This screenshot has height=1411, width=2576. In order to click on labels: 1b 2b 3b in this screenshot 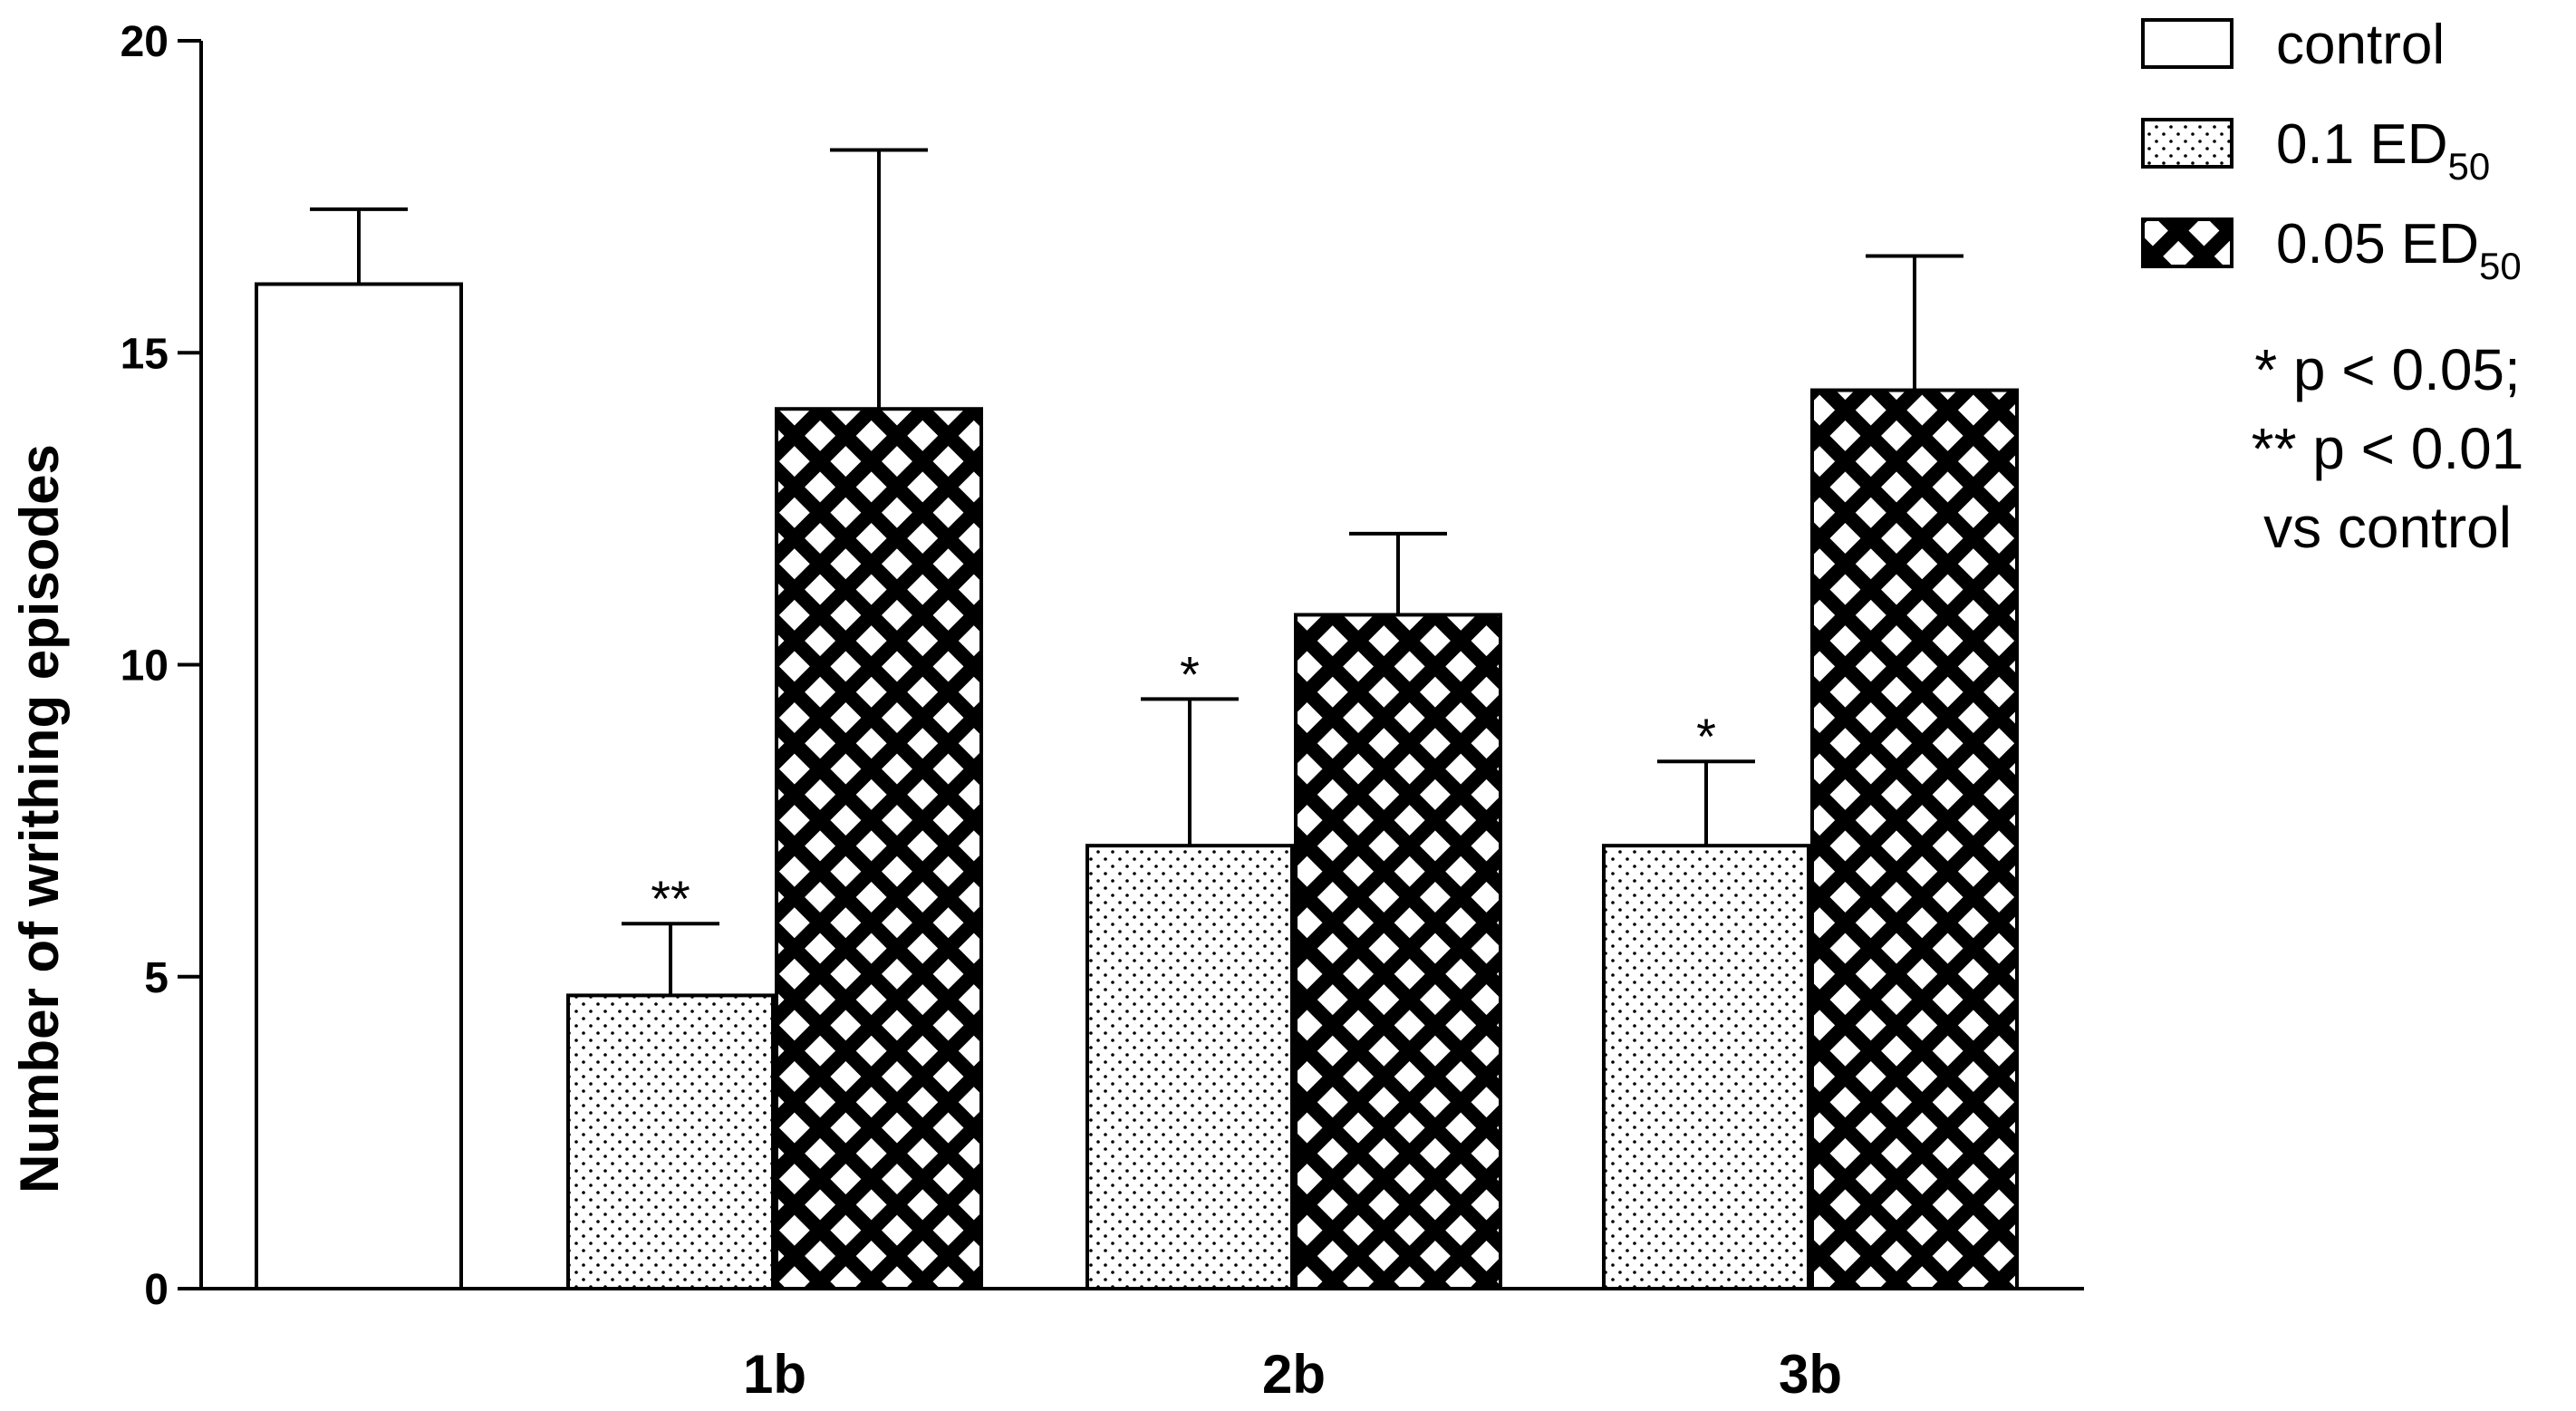, I will do `click(1292, 1374)`.